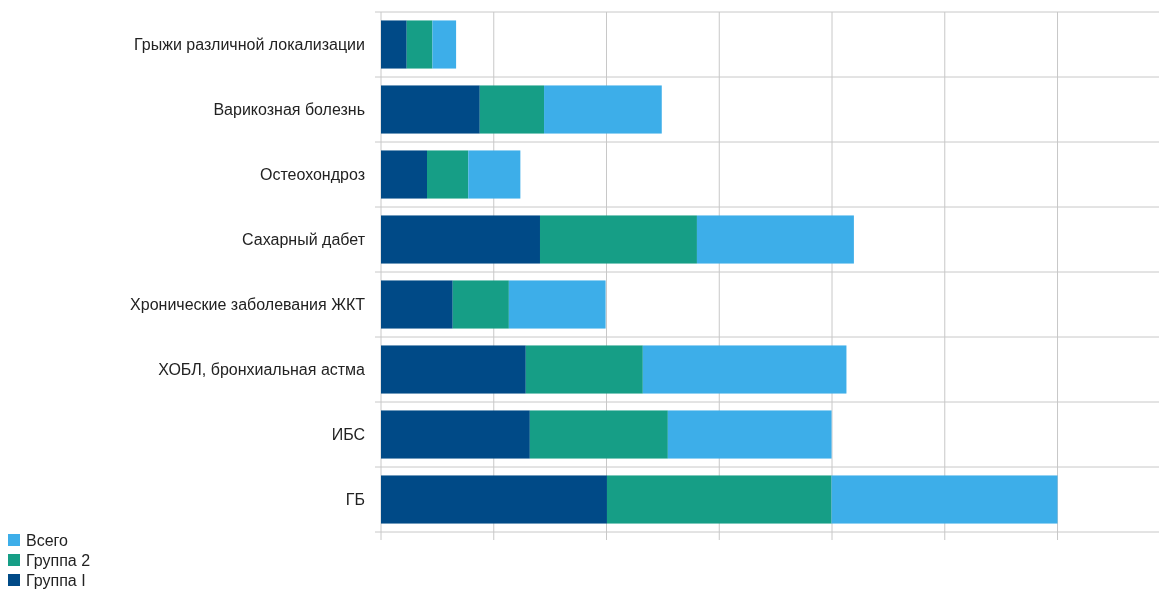  Describe the element at coordinates (348, 434) in the screenshot. I see `y-tick-label: ИБС` at that location.